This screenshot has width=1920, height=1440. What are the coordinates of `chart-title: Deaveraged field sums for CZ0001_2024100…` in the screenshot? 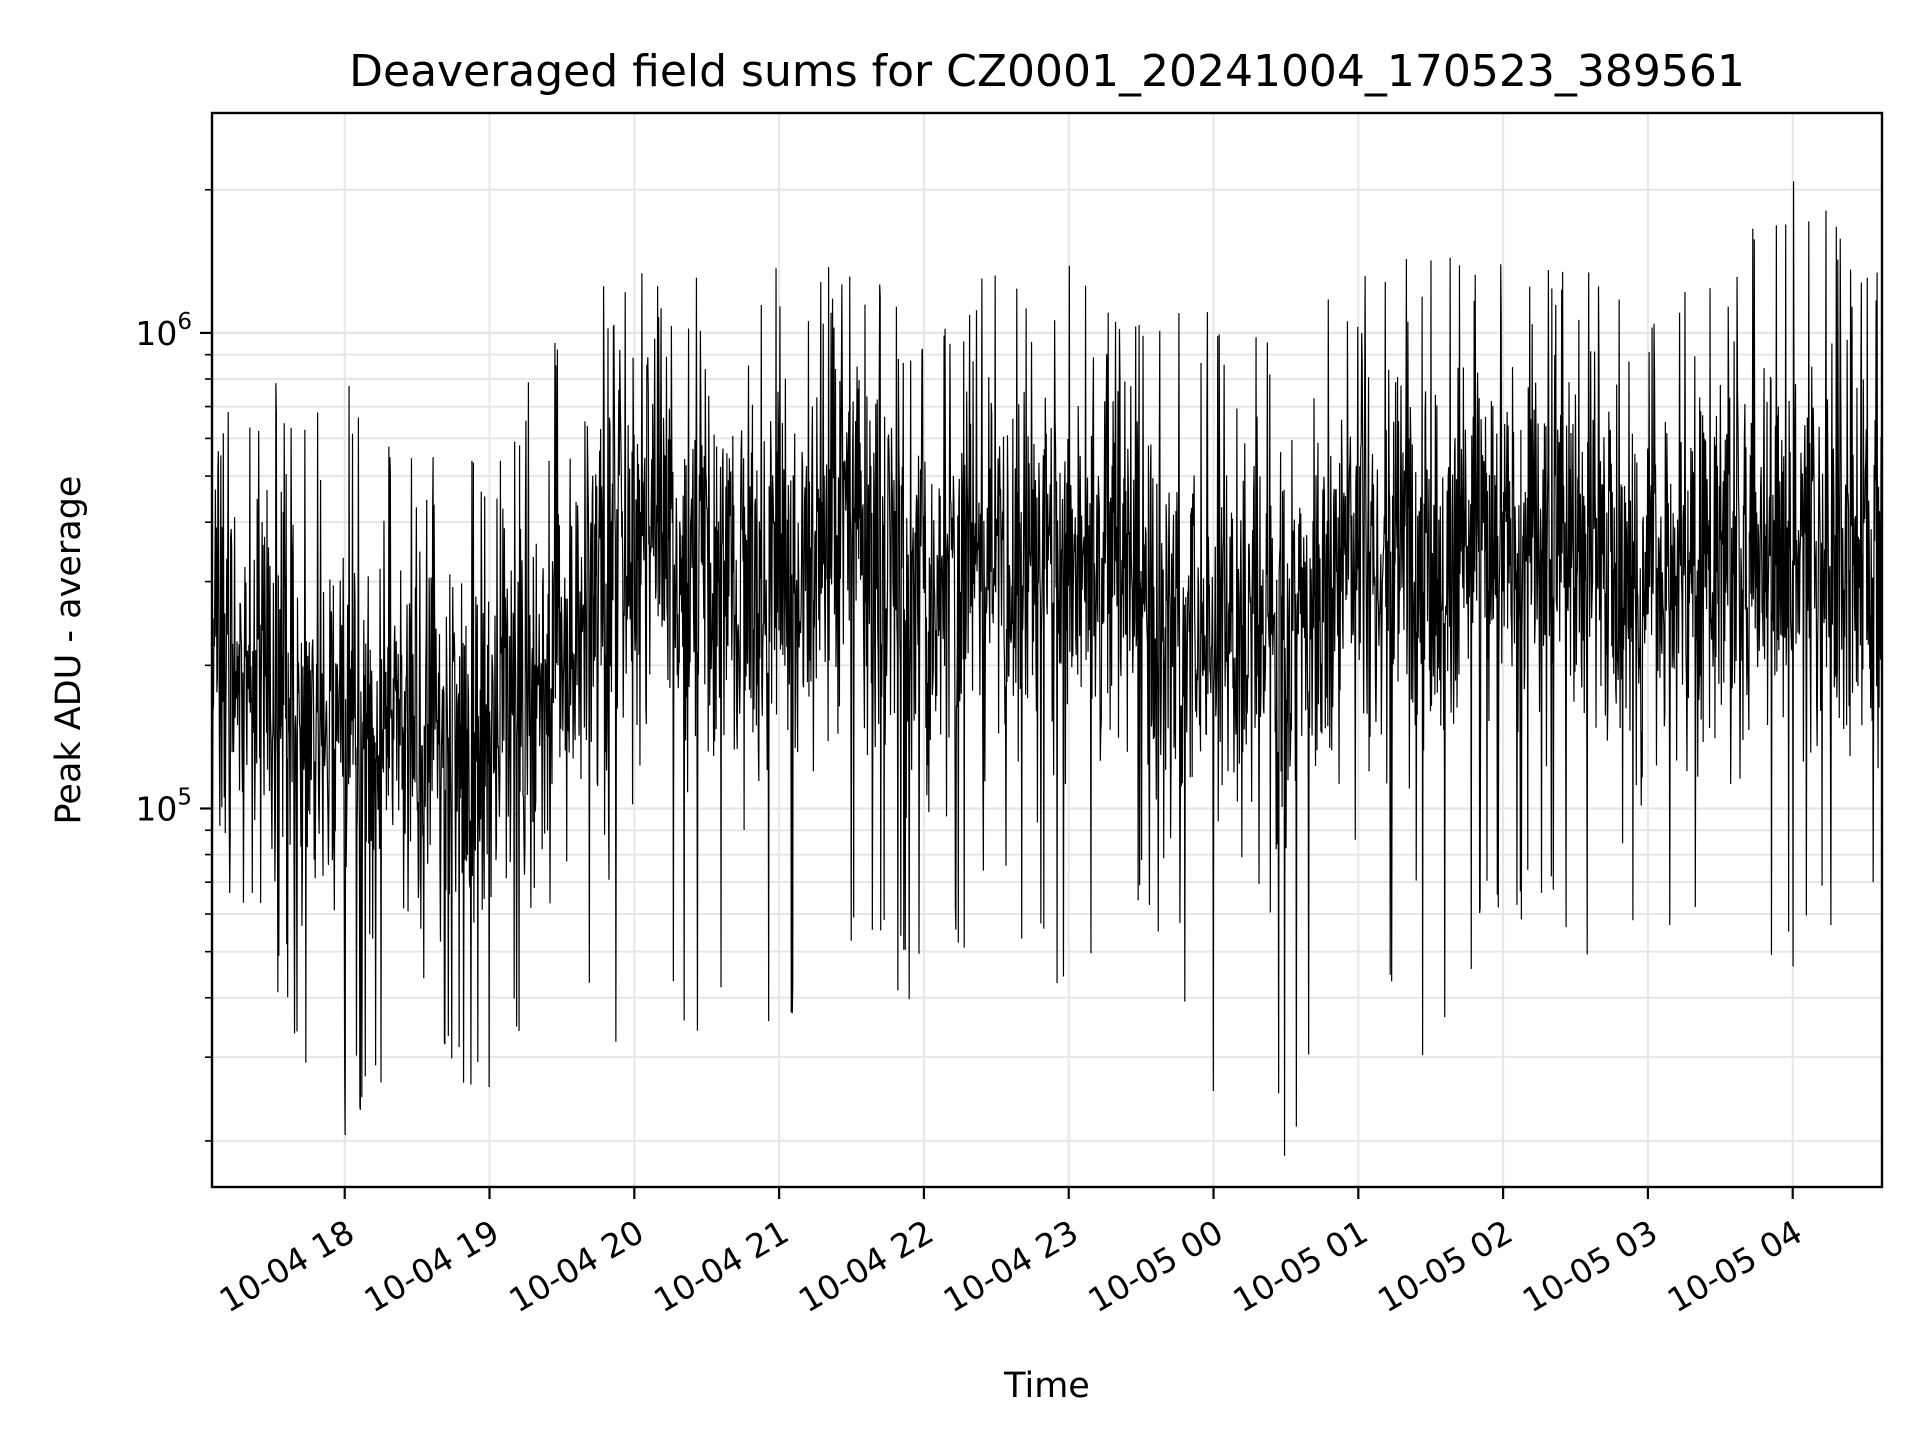 It's located at (1047, 71).